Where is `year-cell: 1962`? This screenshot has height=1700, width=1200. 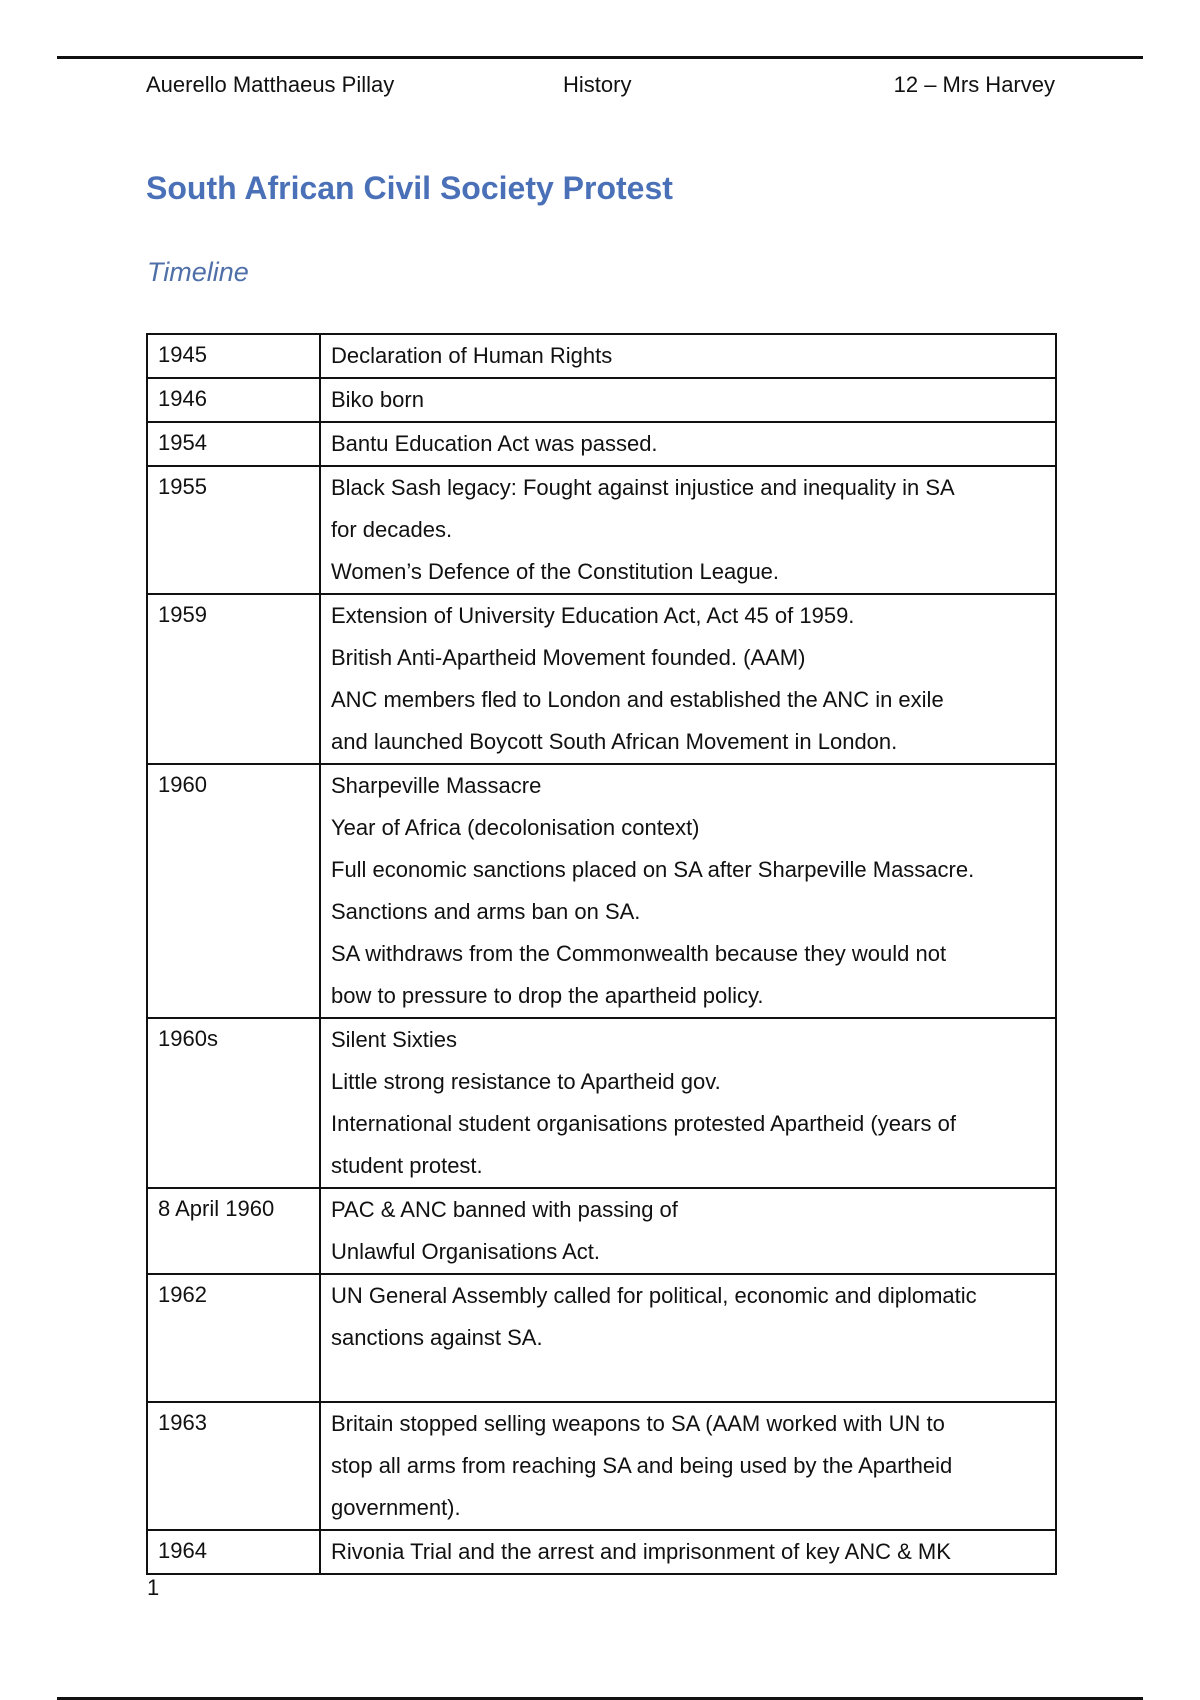 year-cell: 1962 is located at coordinates (233, 1338).